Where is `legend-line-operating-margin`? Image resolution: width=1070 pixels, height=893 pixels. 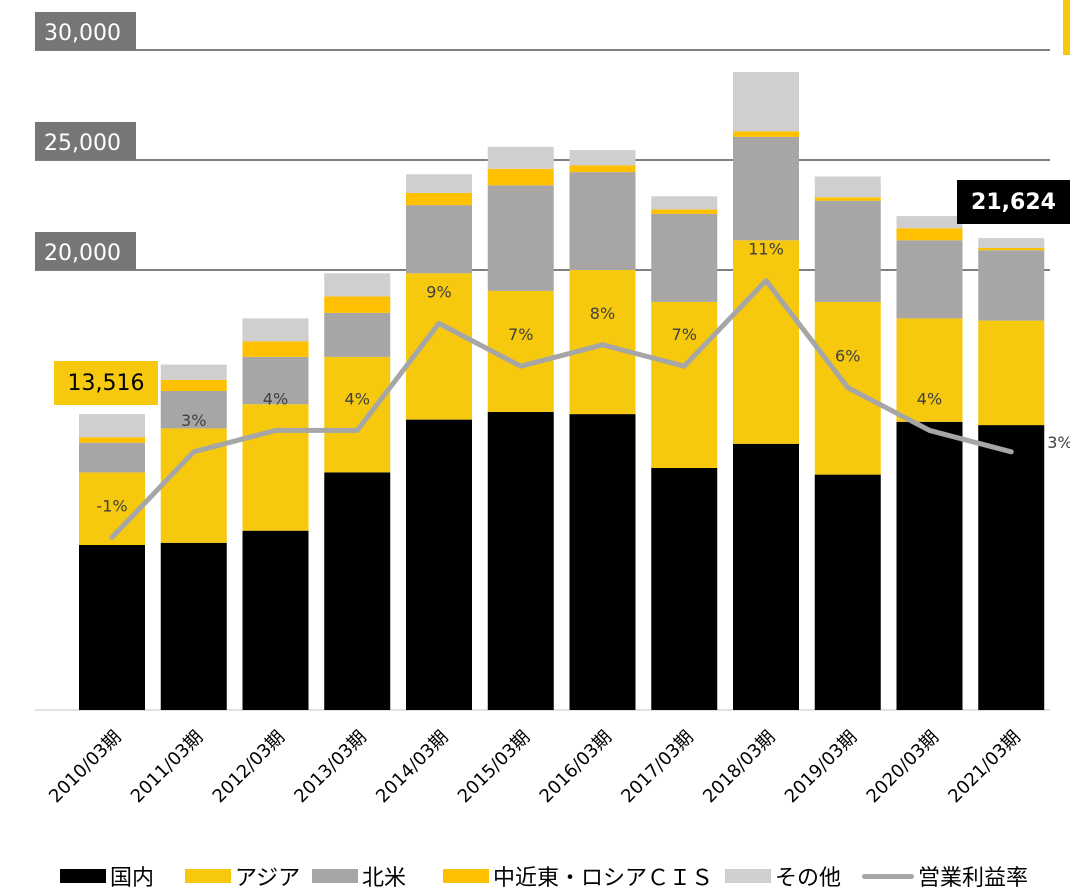 legend-line-operating-margin is located at coordinates (888, 876).